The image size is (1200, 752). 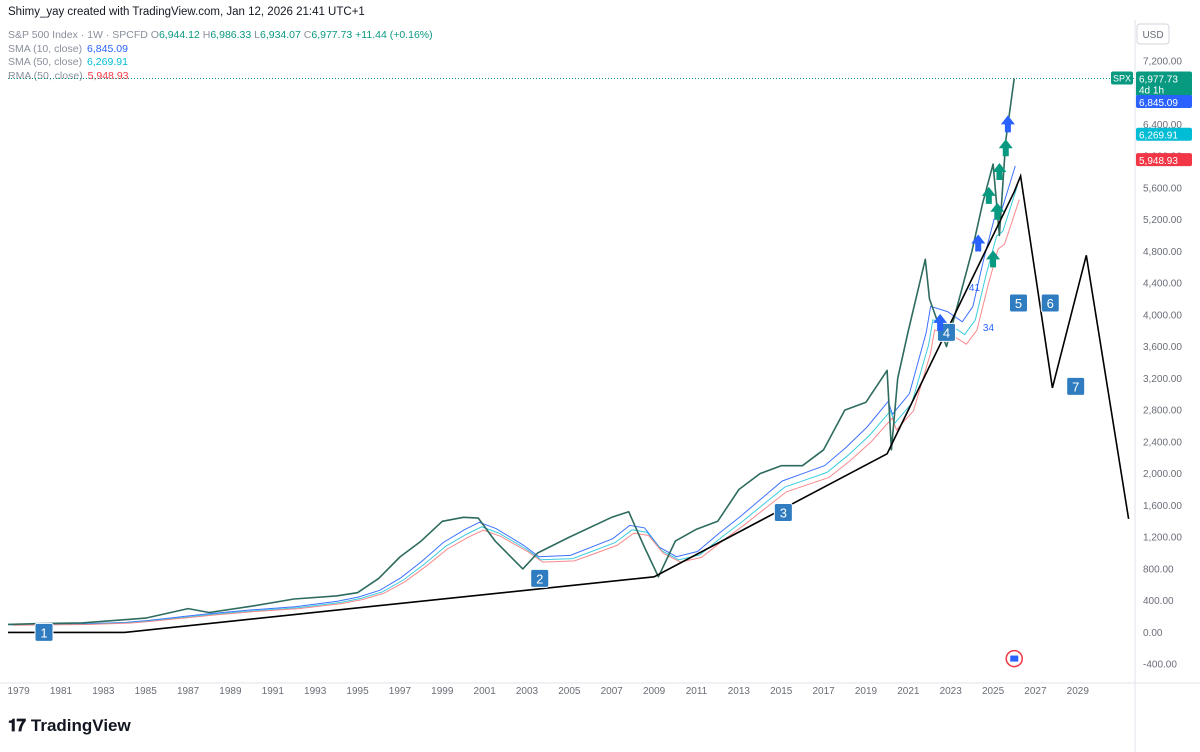 I want to click on time-tick-label: 2015, so click(x=781, y=691).